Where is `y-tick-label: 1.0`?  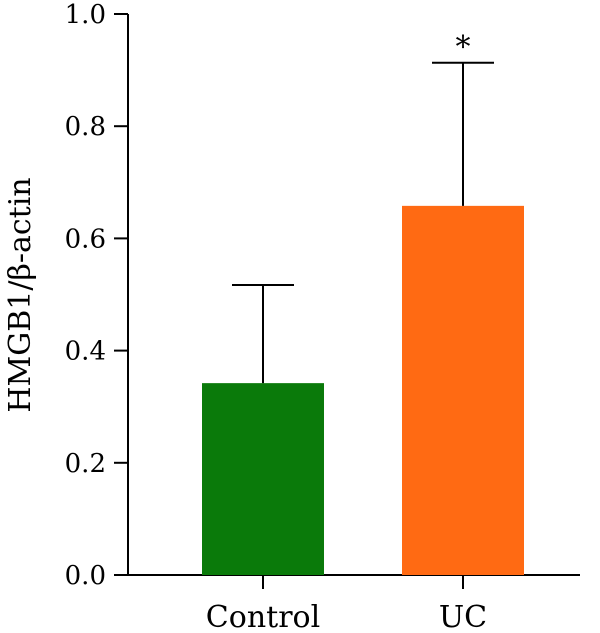 y-tick-label: 1.0 is located at coordinates (85, 15).